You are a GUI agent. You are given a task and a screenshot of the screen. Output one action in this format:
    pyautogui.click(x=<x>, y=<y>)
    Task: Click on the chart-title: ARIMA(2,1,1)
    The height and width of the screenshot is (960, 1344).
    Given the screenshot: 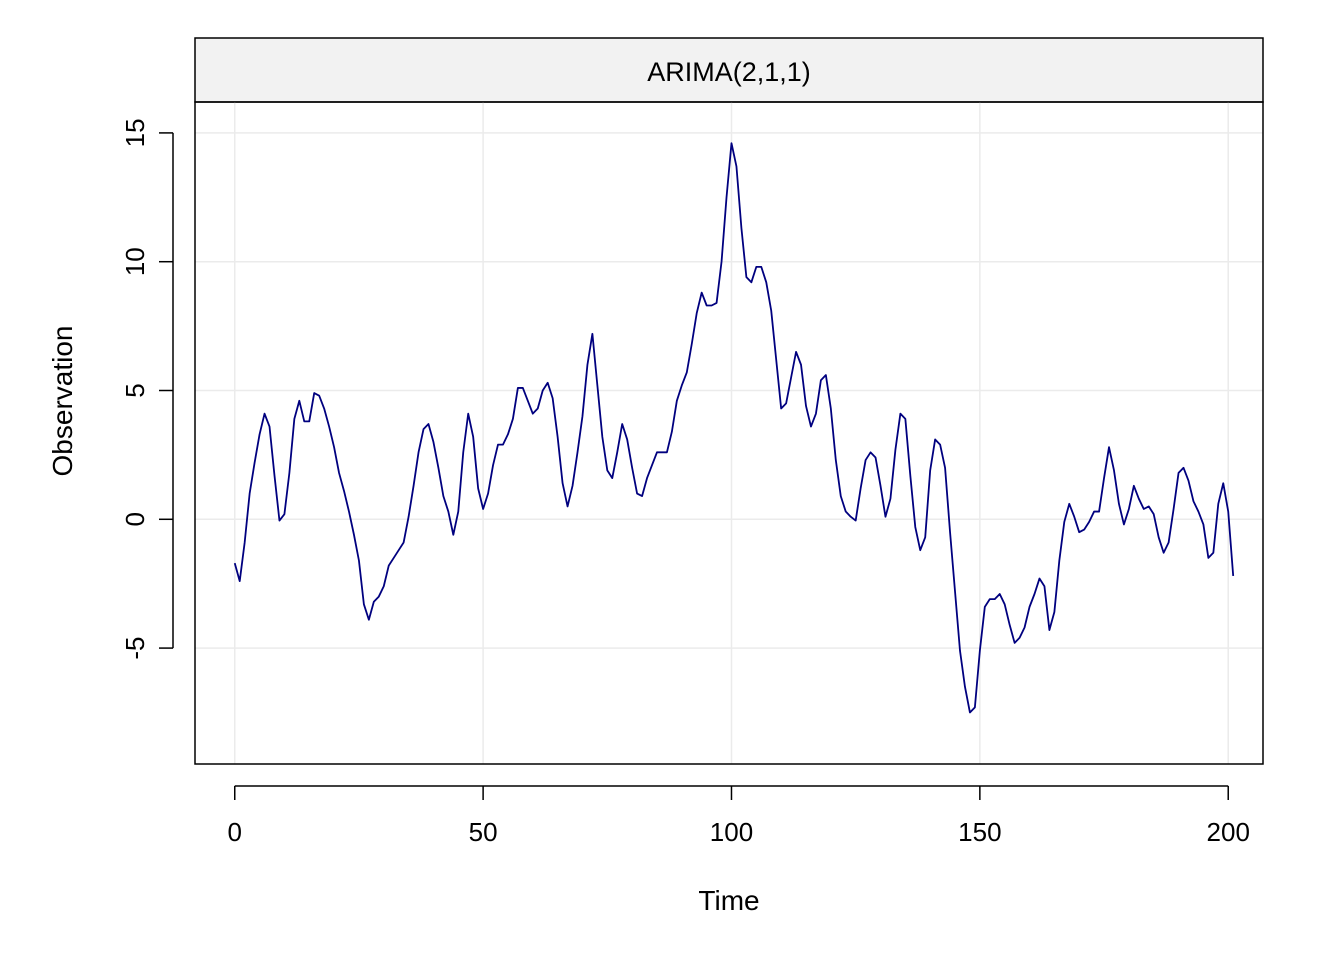 What is the action you would take?
    pyautogui.click(x=729, y=72)
    